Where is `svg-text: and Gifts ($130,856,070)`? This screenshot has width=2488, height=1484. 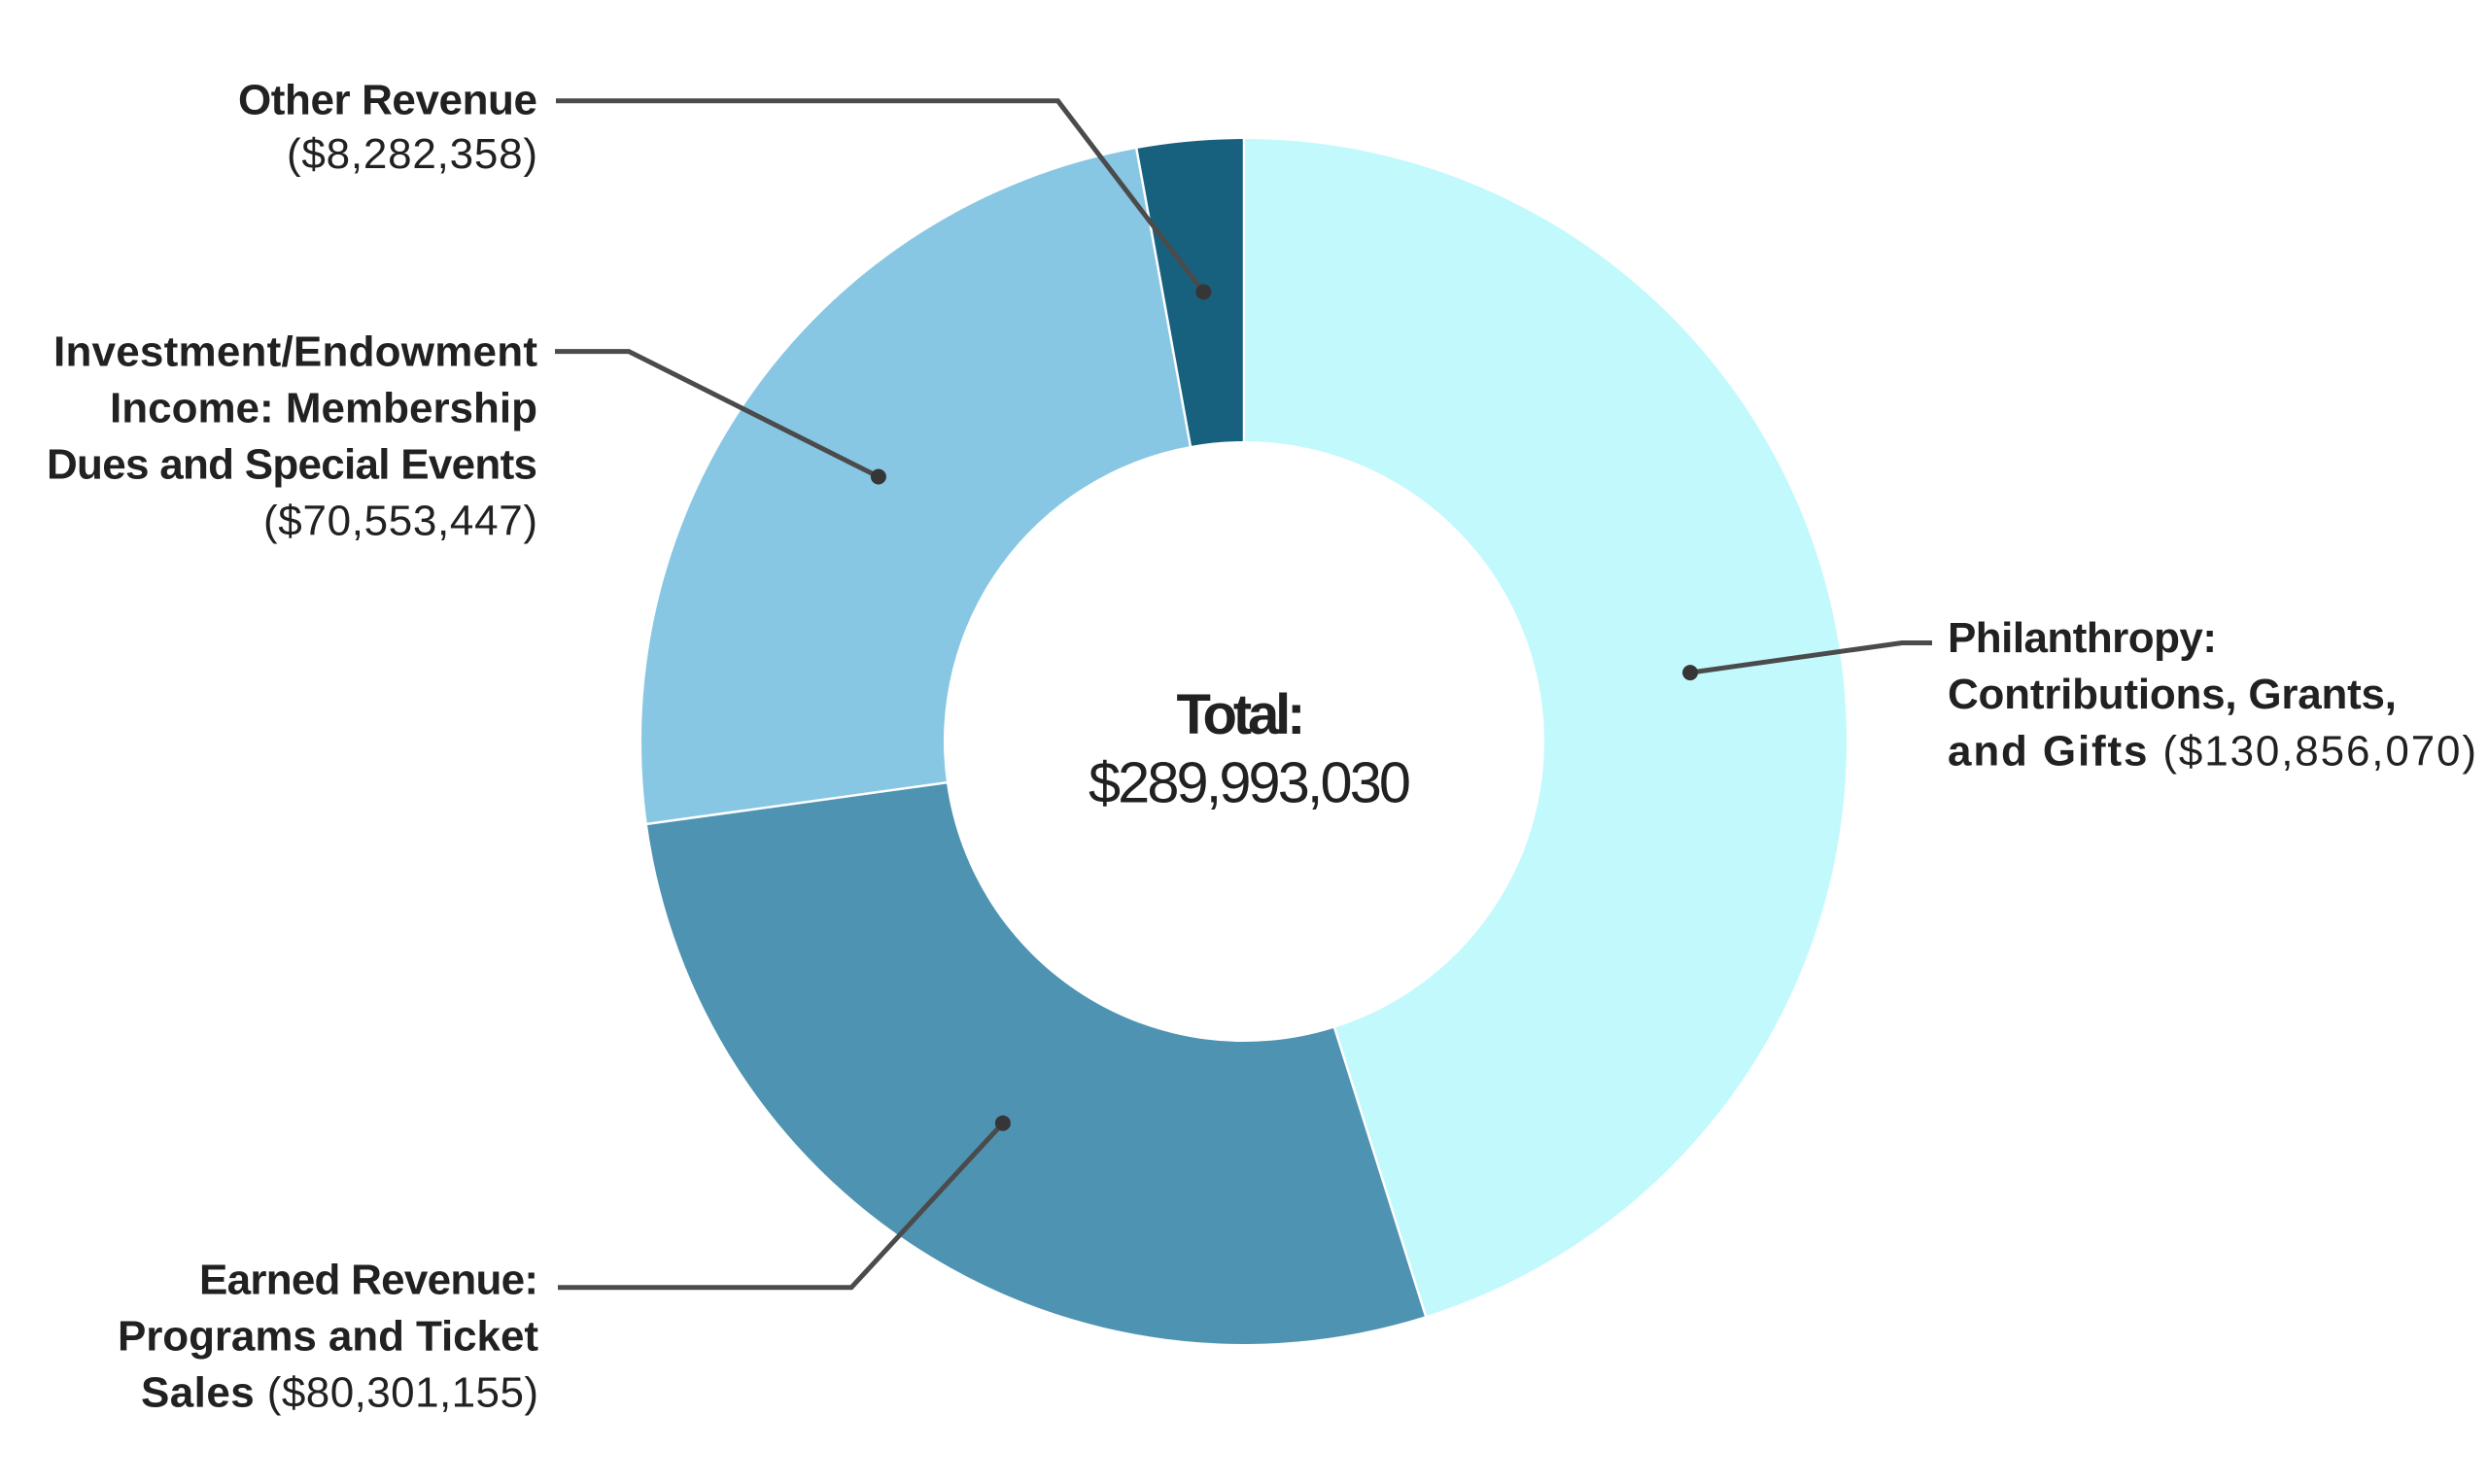 svg-text: and Gifts ($130,856,070) is located at coordinates (2212, 751).